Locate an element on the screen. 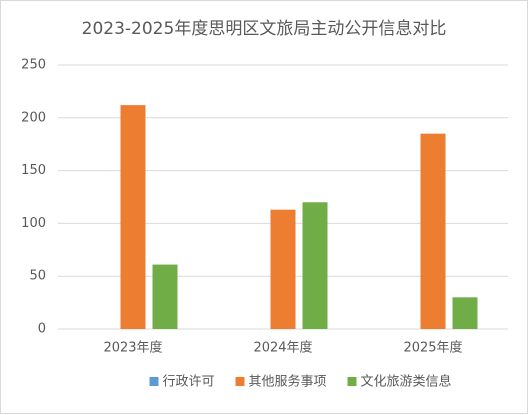  x-tick-label: 2023年度 is located at coordinates (132, 348).